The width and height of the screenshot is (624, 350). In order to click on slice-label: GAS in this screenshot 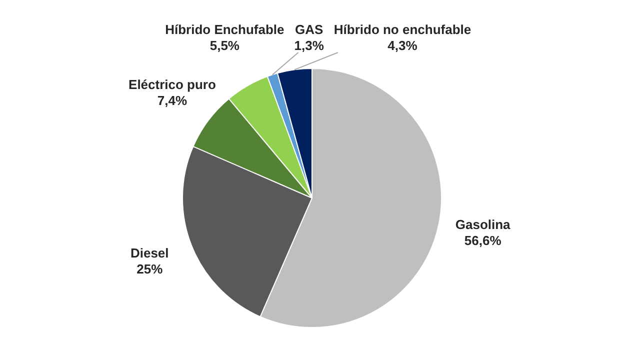, I will do `click(309, 30)`.